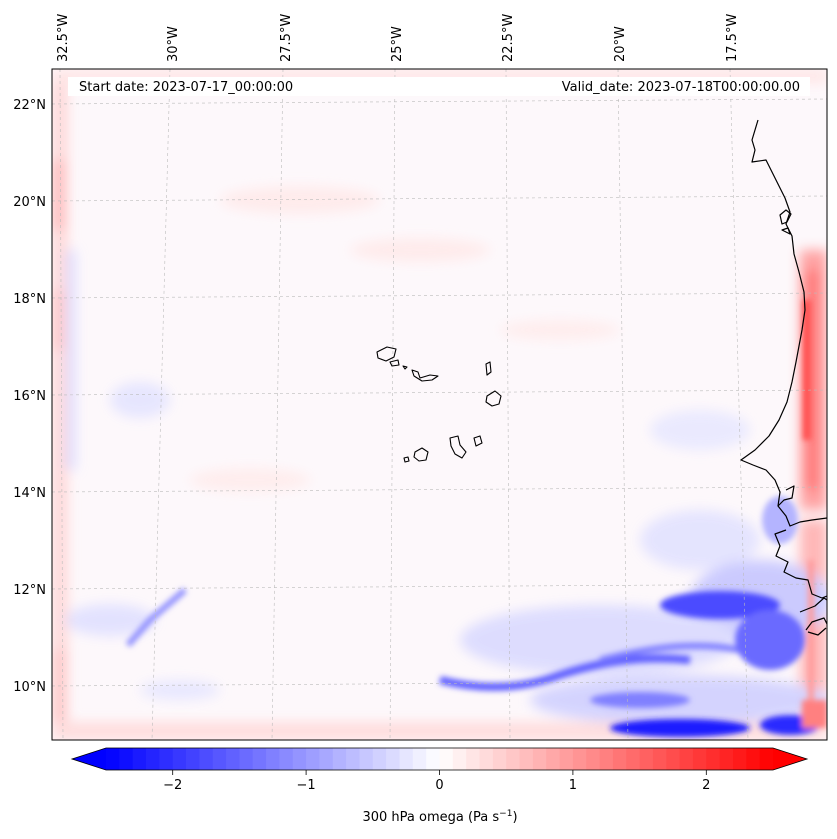 Image resolution: width=837 pixels, height=839 pixels. Describe the element at coordinates (405, 367) in the screenshot. I see `island-santa-luzia` at that location.